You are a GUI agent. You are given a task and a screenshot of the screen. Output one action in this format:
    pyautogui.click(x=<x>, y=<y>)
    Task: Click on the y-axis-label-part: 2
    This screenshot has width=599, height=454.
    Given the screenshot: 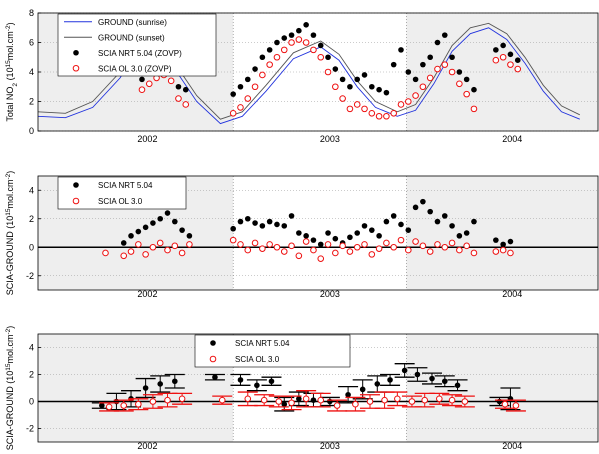 What is the action you would take?
    pyautogui.click(x=15, y=85)
    